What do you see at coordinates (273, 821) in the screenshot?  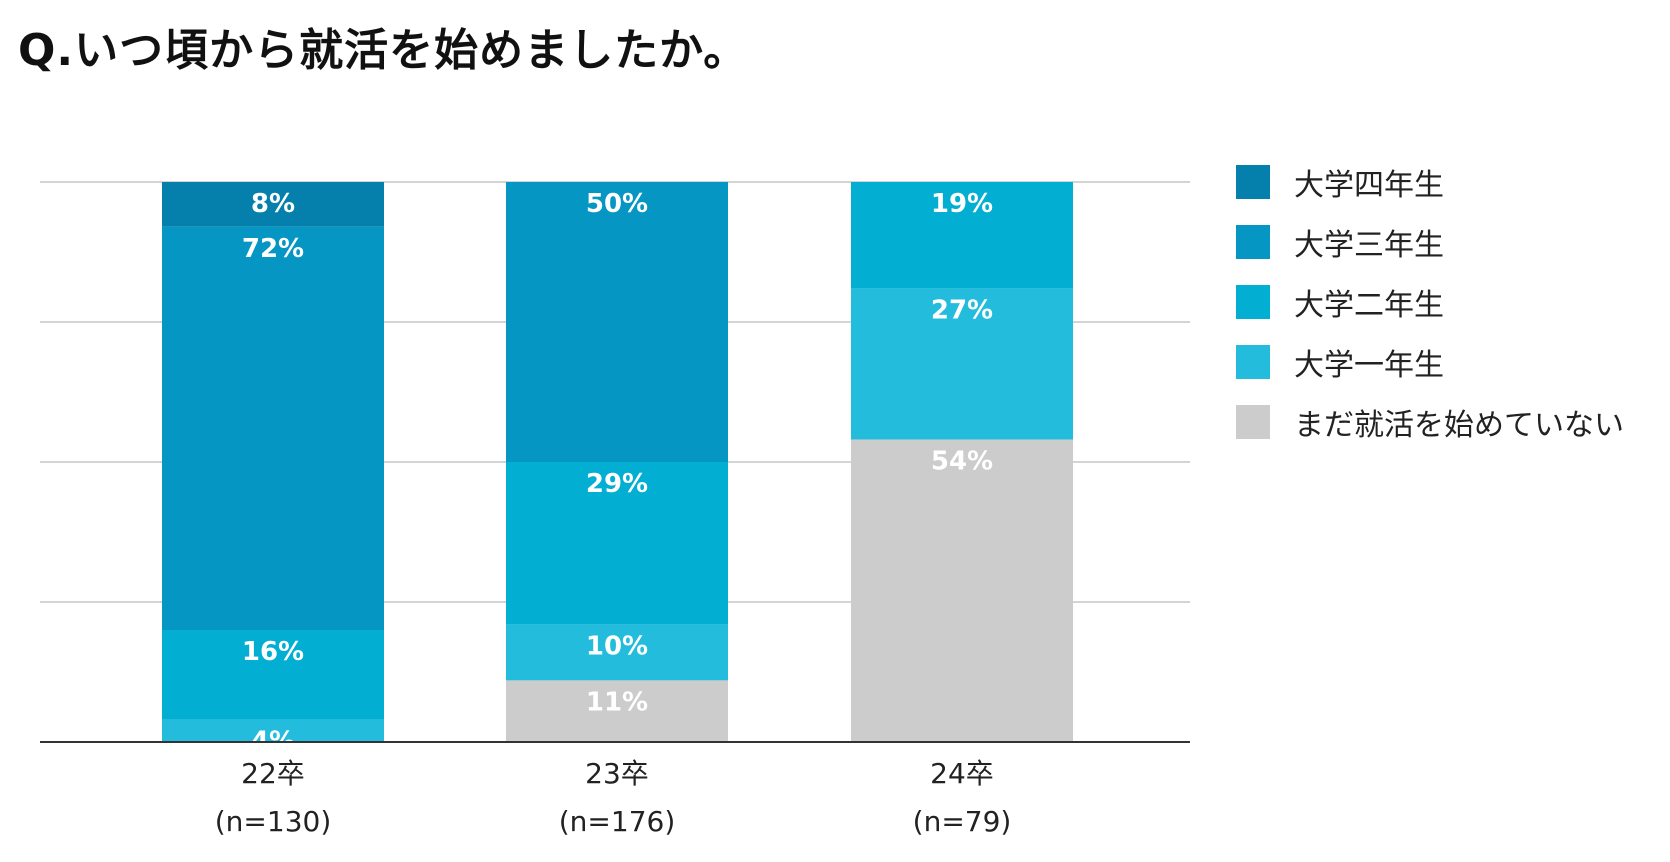 I see `x-tick-sublabel: (n=130)` at bounding box center [273, 821].